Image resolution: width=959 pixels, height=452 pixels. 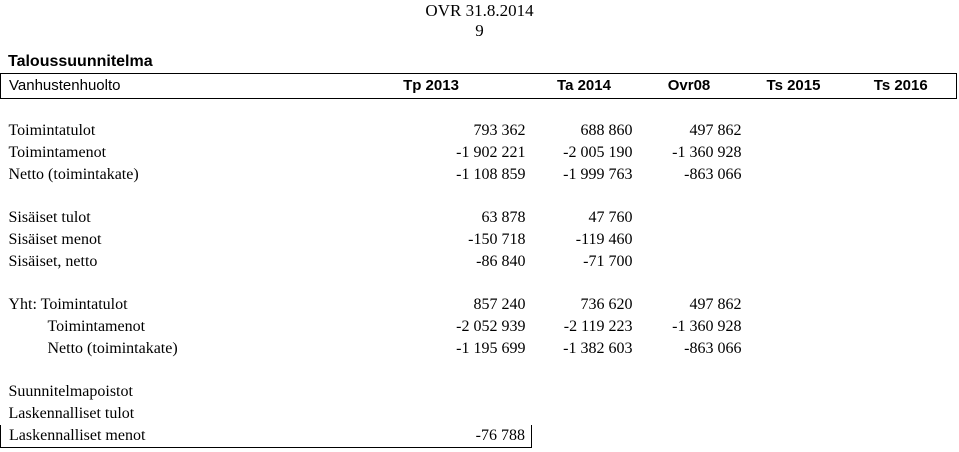 I want to click on row-label: Laskennalliset menot, so click(x=165, y=436).